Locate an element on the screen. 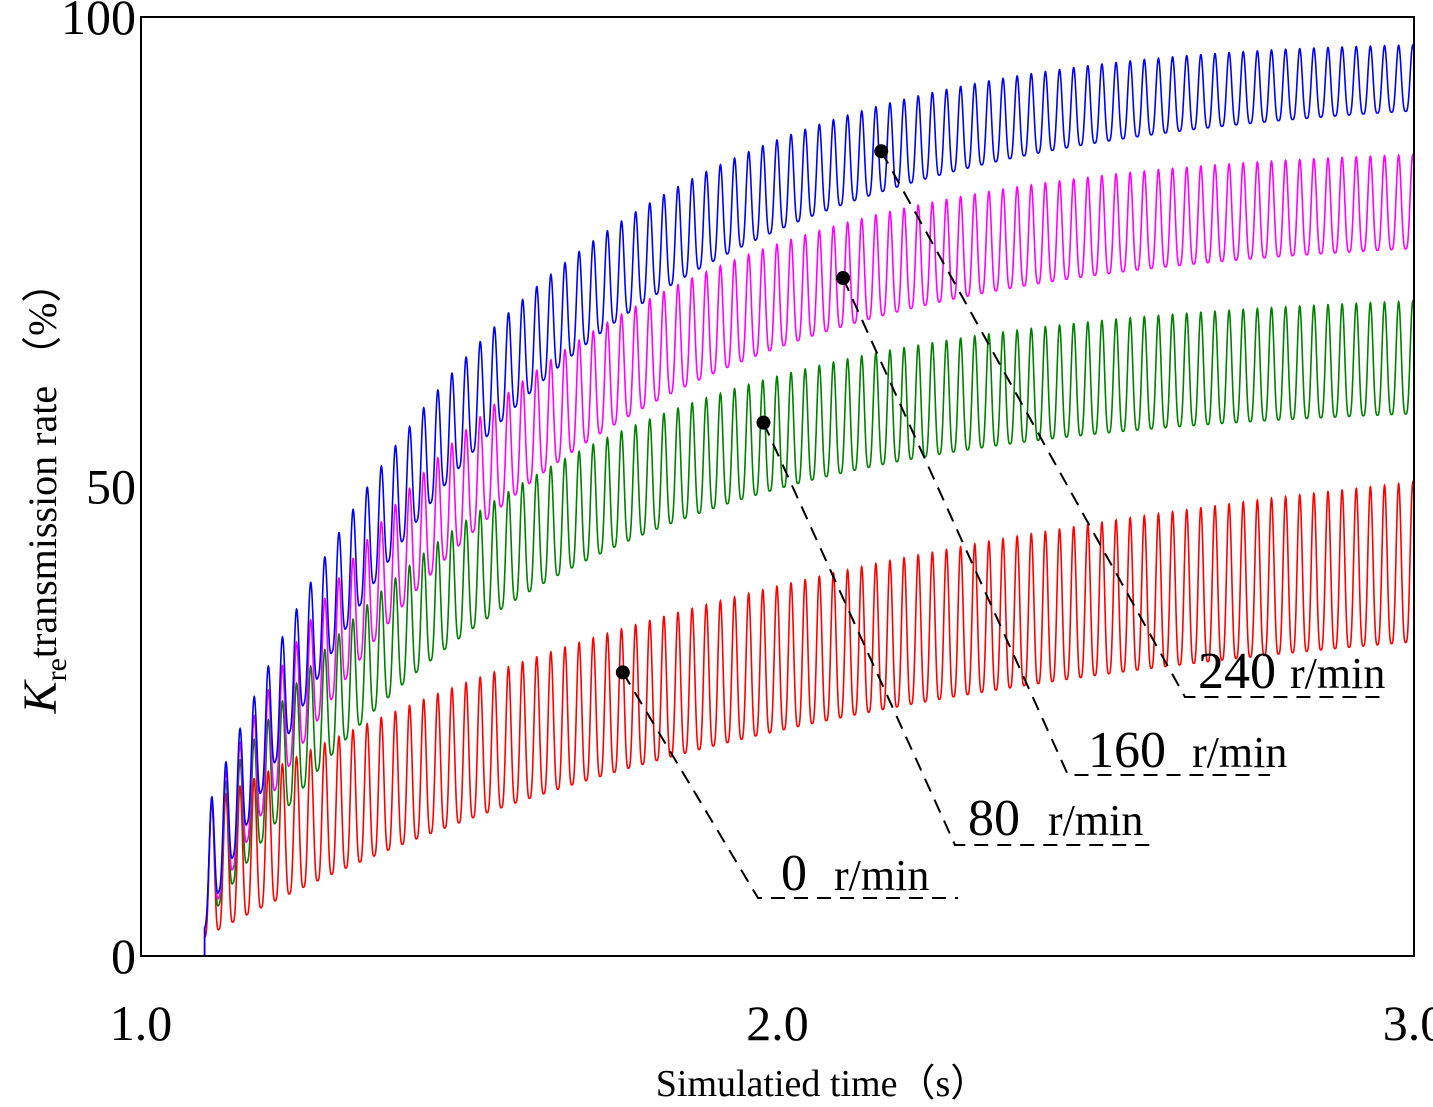 The image size is (1433, 1107). x-tick-label: 2.0 is located at coordinates (777, 1023).